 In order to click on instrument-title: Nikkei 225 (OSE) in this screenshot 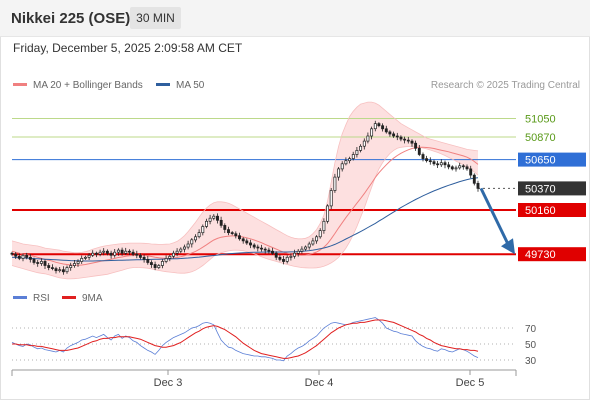, I will do `click(71, 18)`.